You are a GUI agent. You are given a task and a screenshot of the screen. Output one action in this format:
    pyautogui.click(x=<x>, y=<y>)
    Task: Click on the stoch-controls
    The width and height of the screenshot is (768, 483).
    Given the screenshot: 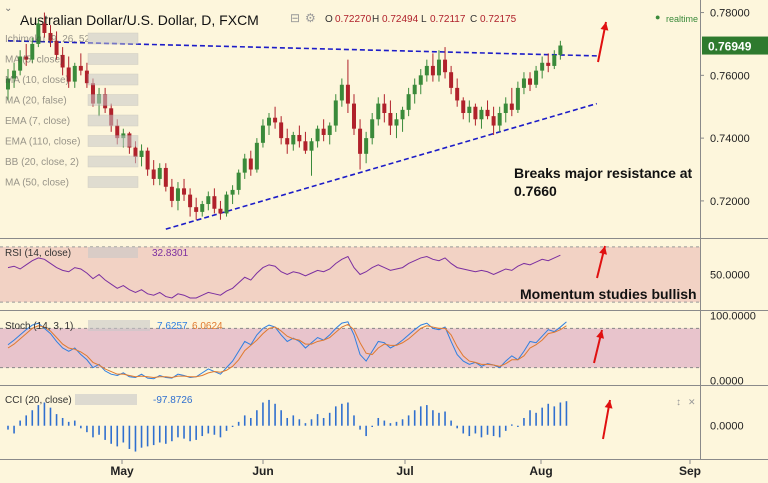 What is the action you would take?
    pyautogui.click(x=119, y=325)
    